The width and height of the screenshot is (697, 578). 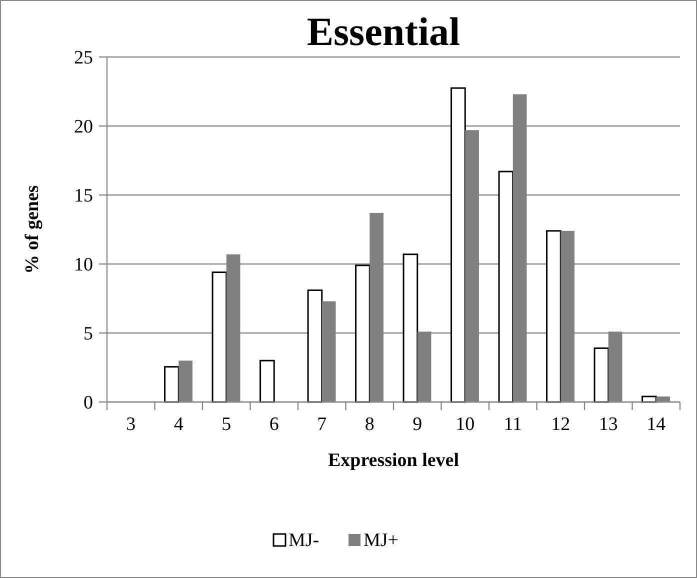 I want to click on y-tick-label: 5, so click(x=88, y=334).